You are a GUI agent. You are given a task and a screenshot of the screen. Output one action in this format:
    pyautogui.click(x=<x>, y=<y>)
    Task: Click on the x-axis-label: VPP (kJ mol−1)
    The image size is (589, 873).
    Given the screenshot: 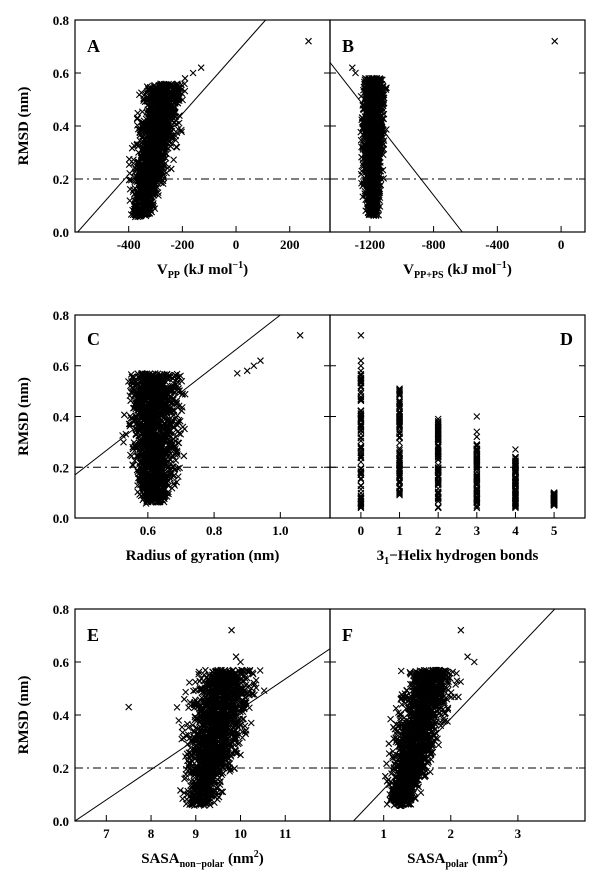 What is the action you would take?
    pyautogui.click(x=202, y=270)
    